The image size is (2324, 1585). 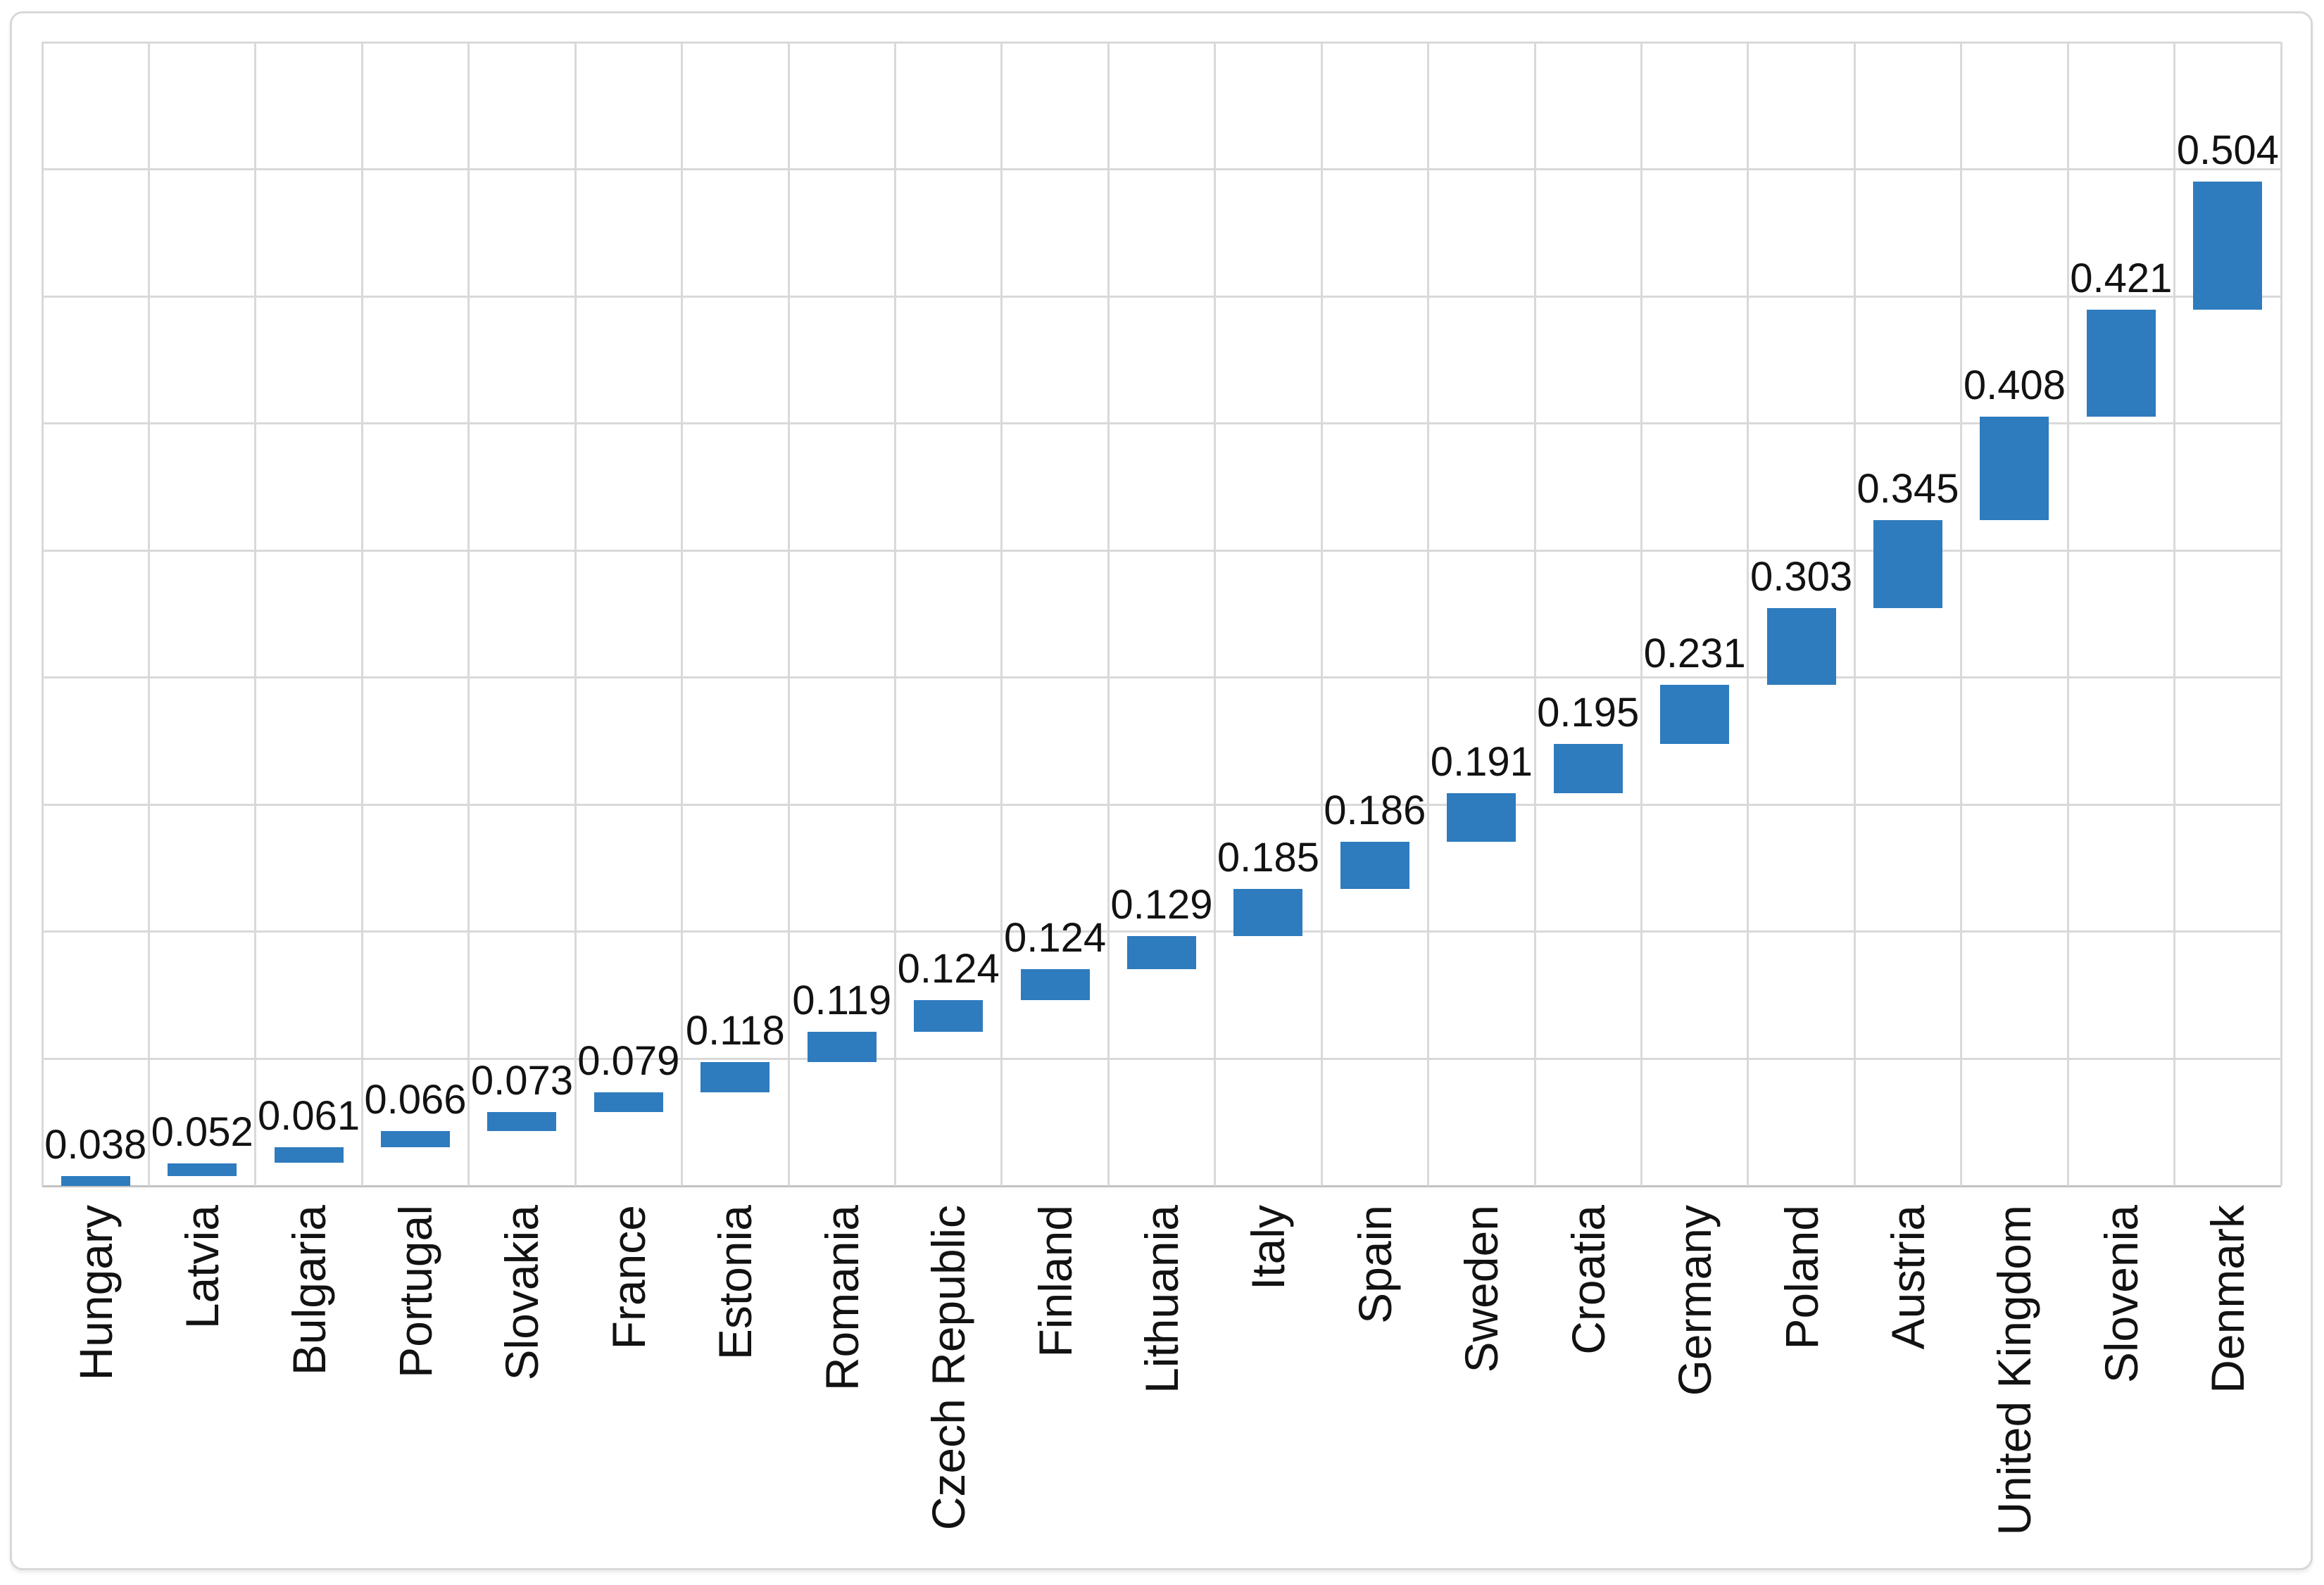 I want to click on data-label-france: 0.079, so click(x=628, y=1060).